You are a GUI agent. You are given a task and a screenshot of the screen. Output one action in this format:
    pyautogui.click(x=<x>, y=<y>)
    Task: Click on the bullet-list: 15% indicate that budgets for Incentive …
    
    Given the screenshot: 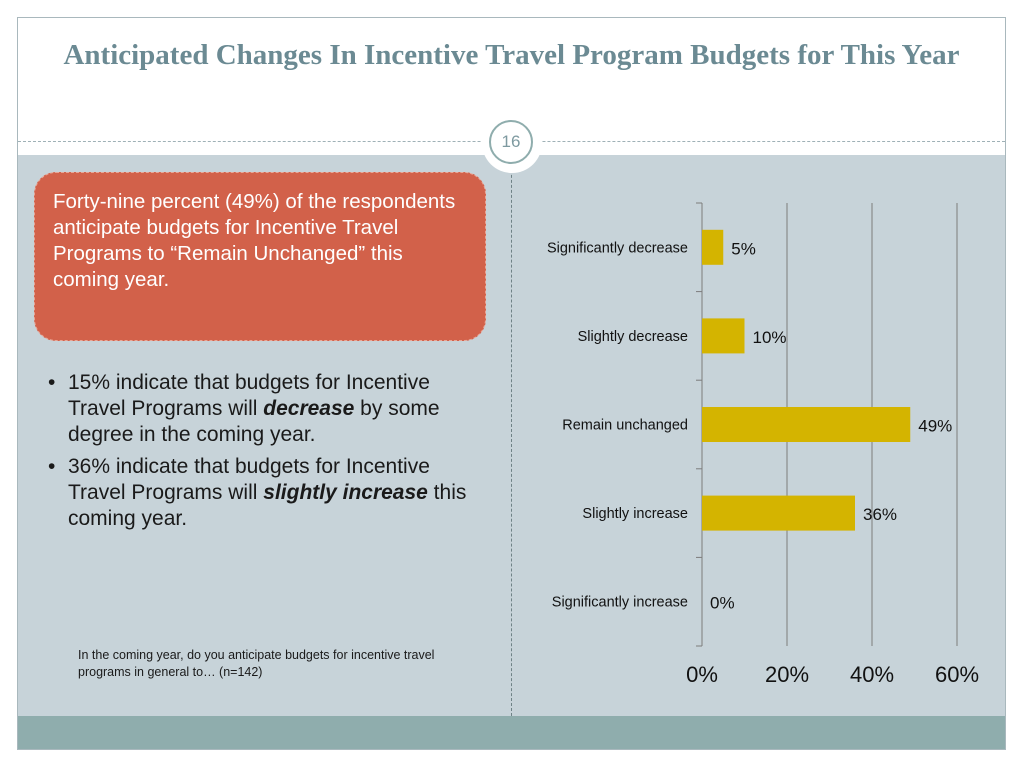 What is the action you would take?
    pyautogui.click(x=266, y=454)
    